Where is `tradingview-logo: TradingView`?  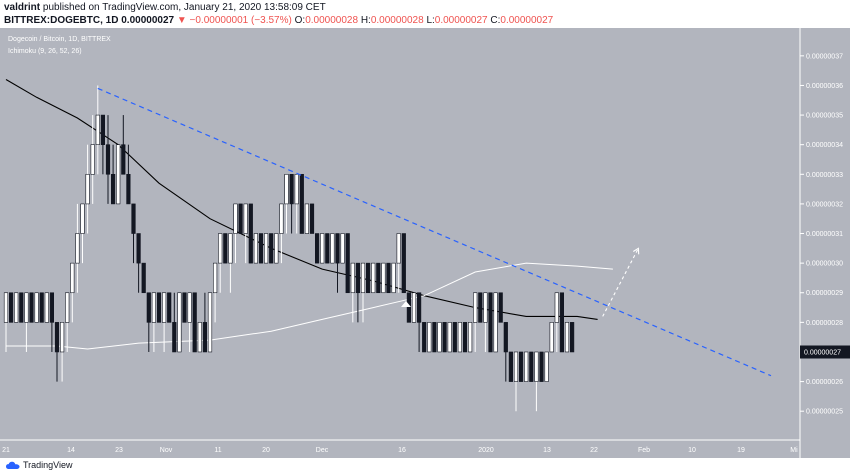 tradingview-logo: TradingView is located at coordinates (39, 465).